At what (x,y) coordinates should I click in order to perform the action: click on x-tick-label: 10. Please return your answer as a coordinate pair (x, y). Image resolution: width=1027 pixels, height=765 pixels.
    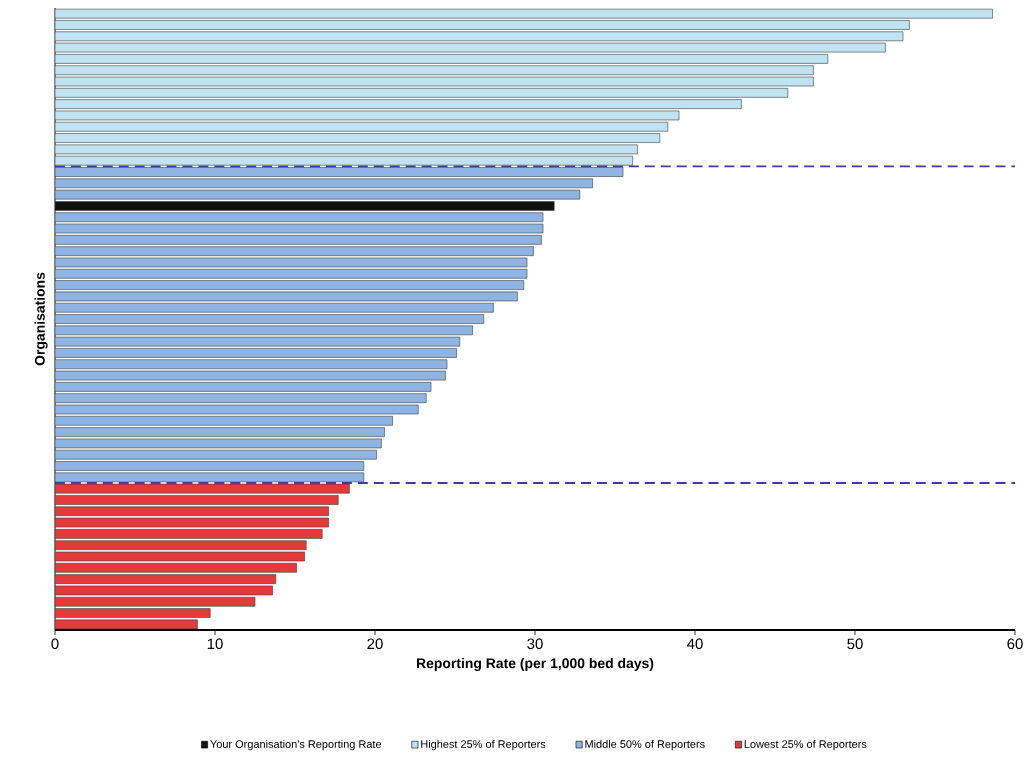
    Looking at the image, I should click on (215, 644).